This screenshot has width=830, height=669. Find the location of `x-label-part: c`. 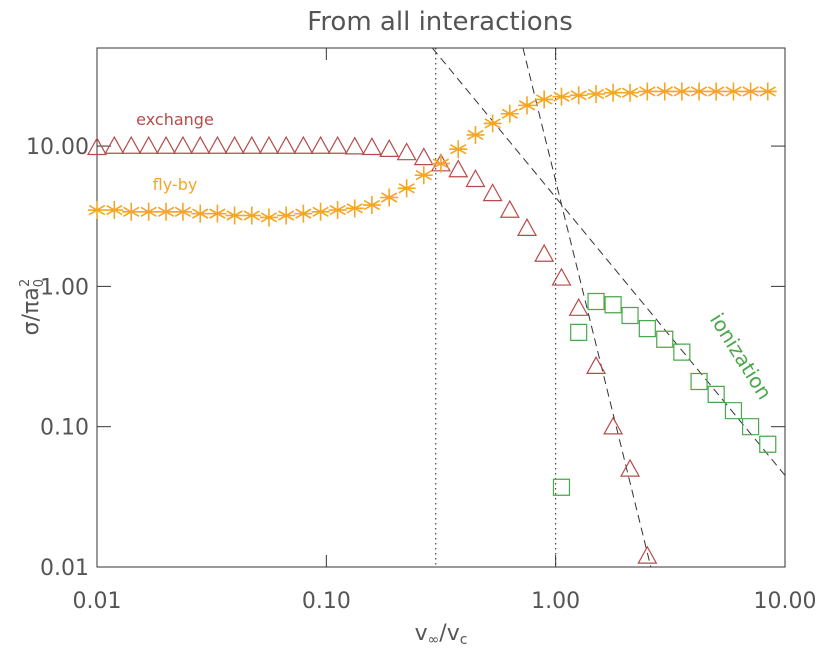

x-label-part: c is located at coordinates (464, 640).